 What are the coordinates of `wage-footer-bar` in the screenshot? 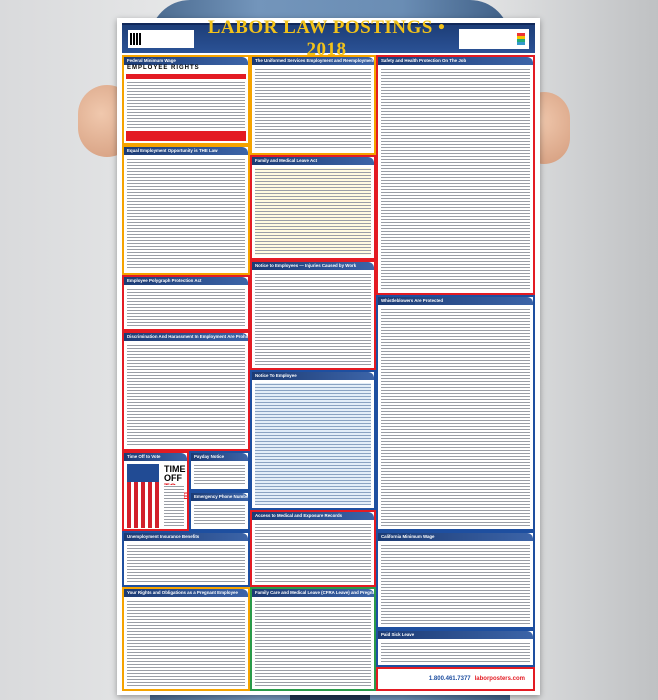 It's located at (186, 136).